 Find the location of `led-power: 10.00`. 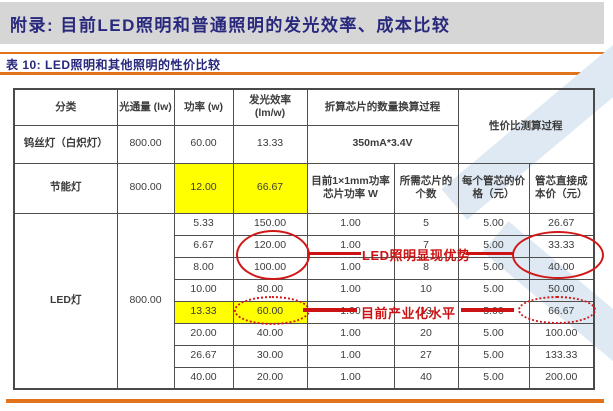

led-power: 10.00 is located at coordinates (203, 290).